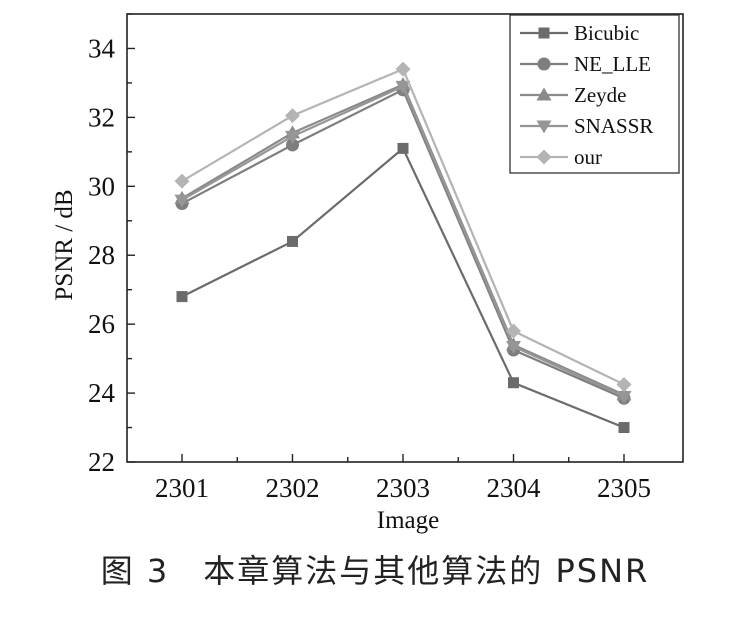 The height and width of the screenshot is (624, 750). Describe the element at coordinates (544, 127) in the screenshot. I see `legend-marker-snassr` at that location.